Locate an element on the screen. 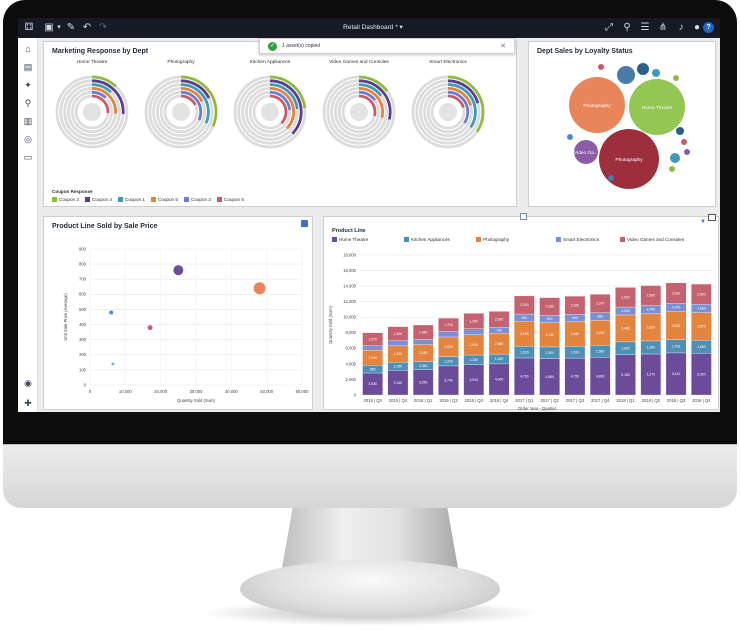 This screenshot has width=740, height=640. bar-value-label: 2,370 is located at coordinates (600, 304).